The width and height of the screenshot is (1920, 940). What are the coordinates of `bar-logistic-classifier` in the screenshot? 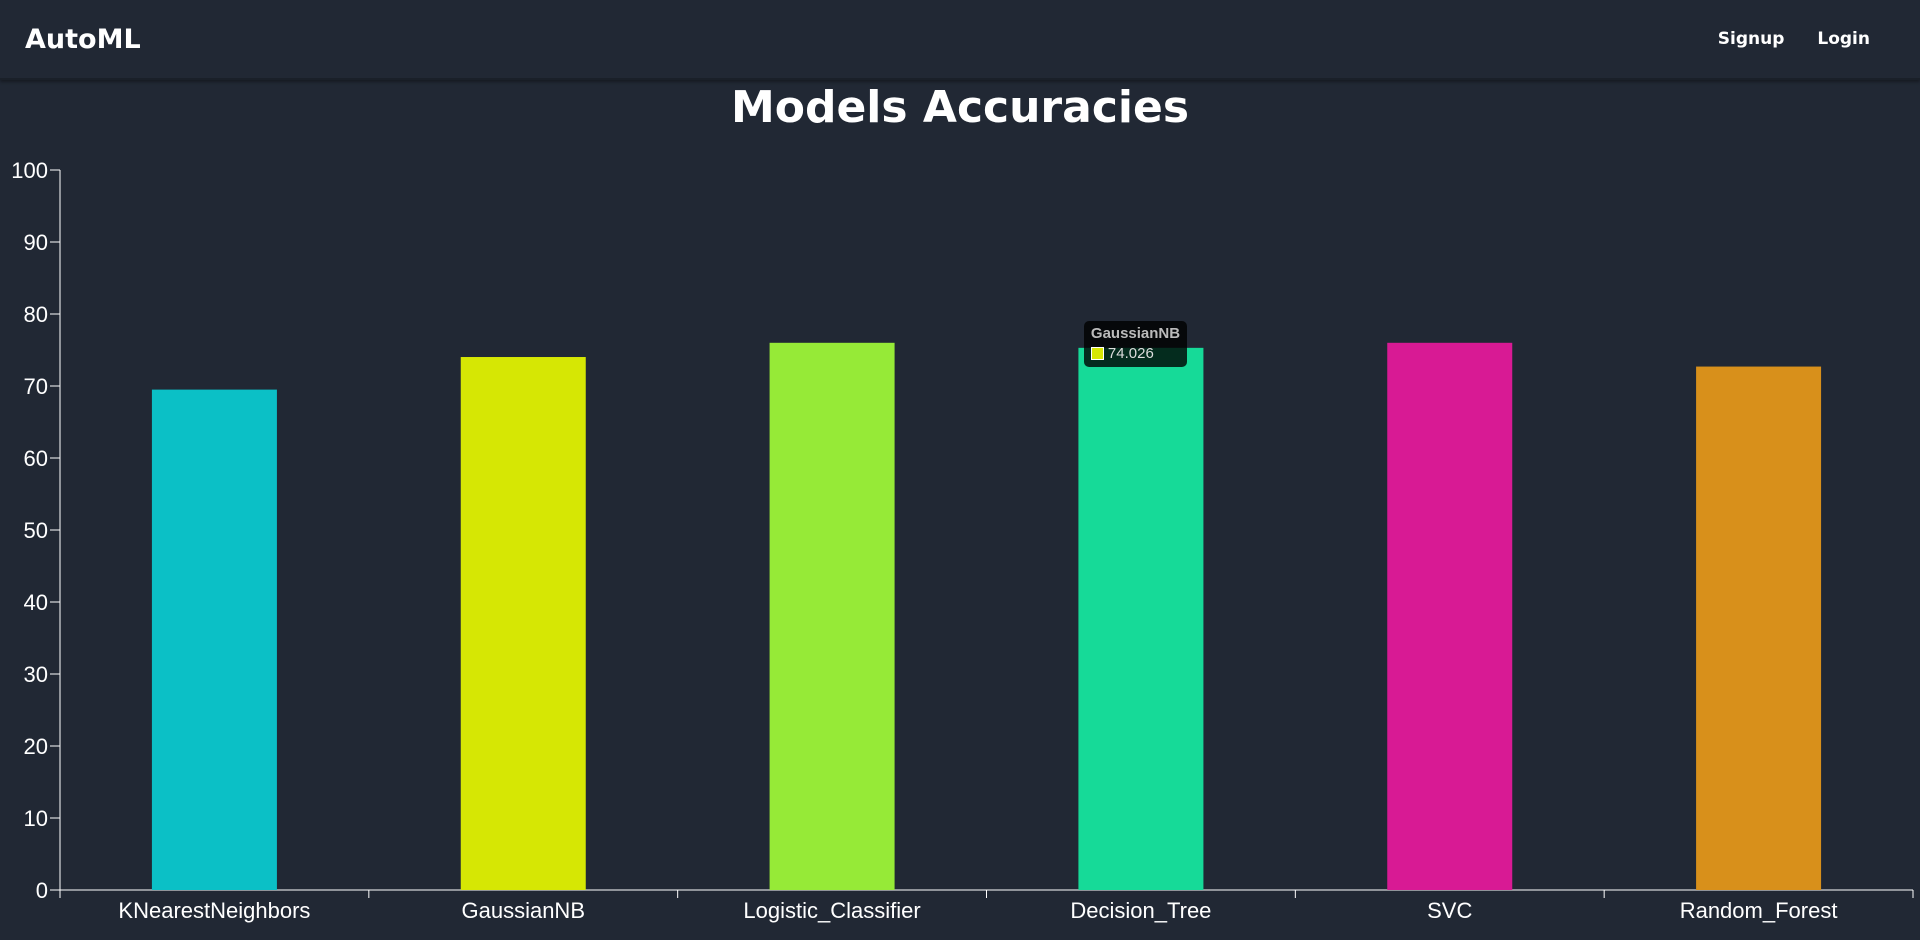 It's located at (832, 616).